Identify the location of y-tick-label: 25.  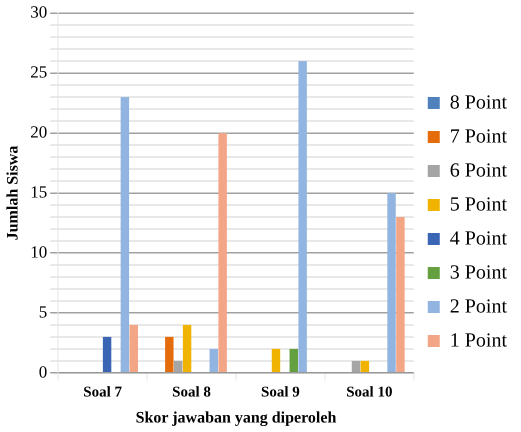
(39, 72).